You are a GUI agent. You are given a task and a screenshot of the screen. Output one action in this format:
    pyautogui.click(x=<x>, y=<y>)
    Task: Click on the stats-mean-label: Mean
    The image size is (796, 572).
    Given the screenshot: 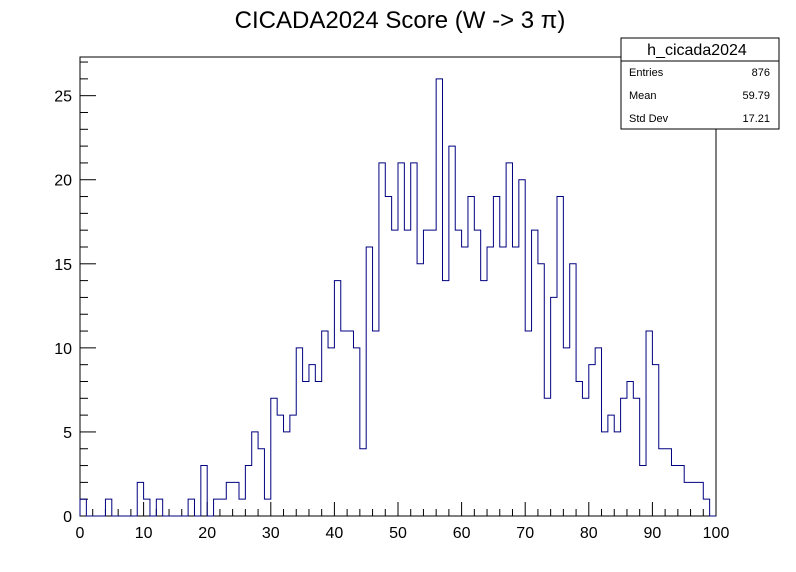 What is the action you would take?
    pyautogui.click(x=643, y=96)
    